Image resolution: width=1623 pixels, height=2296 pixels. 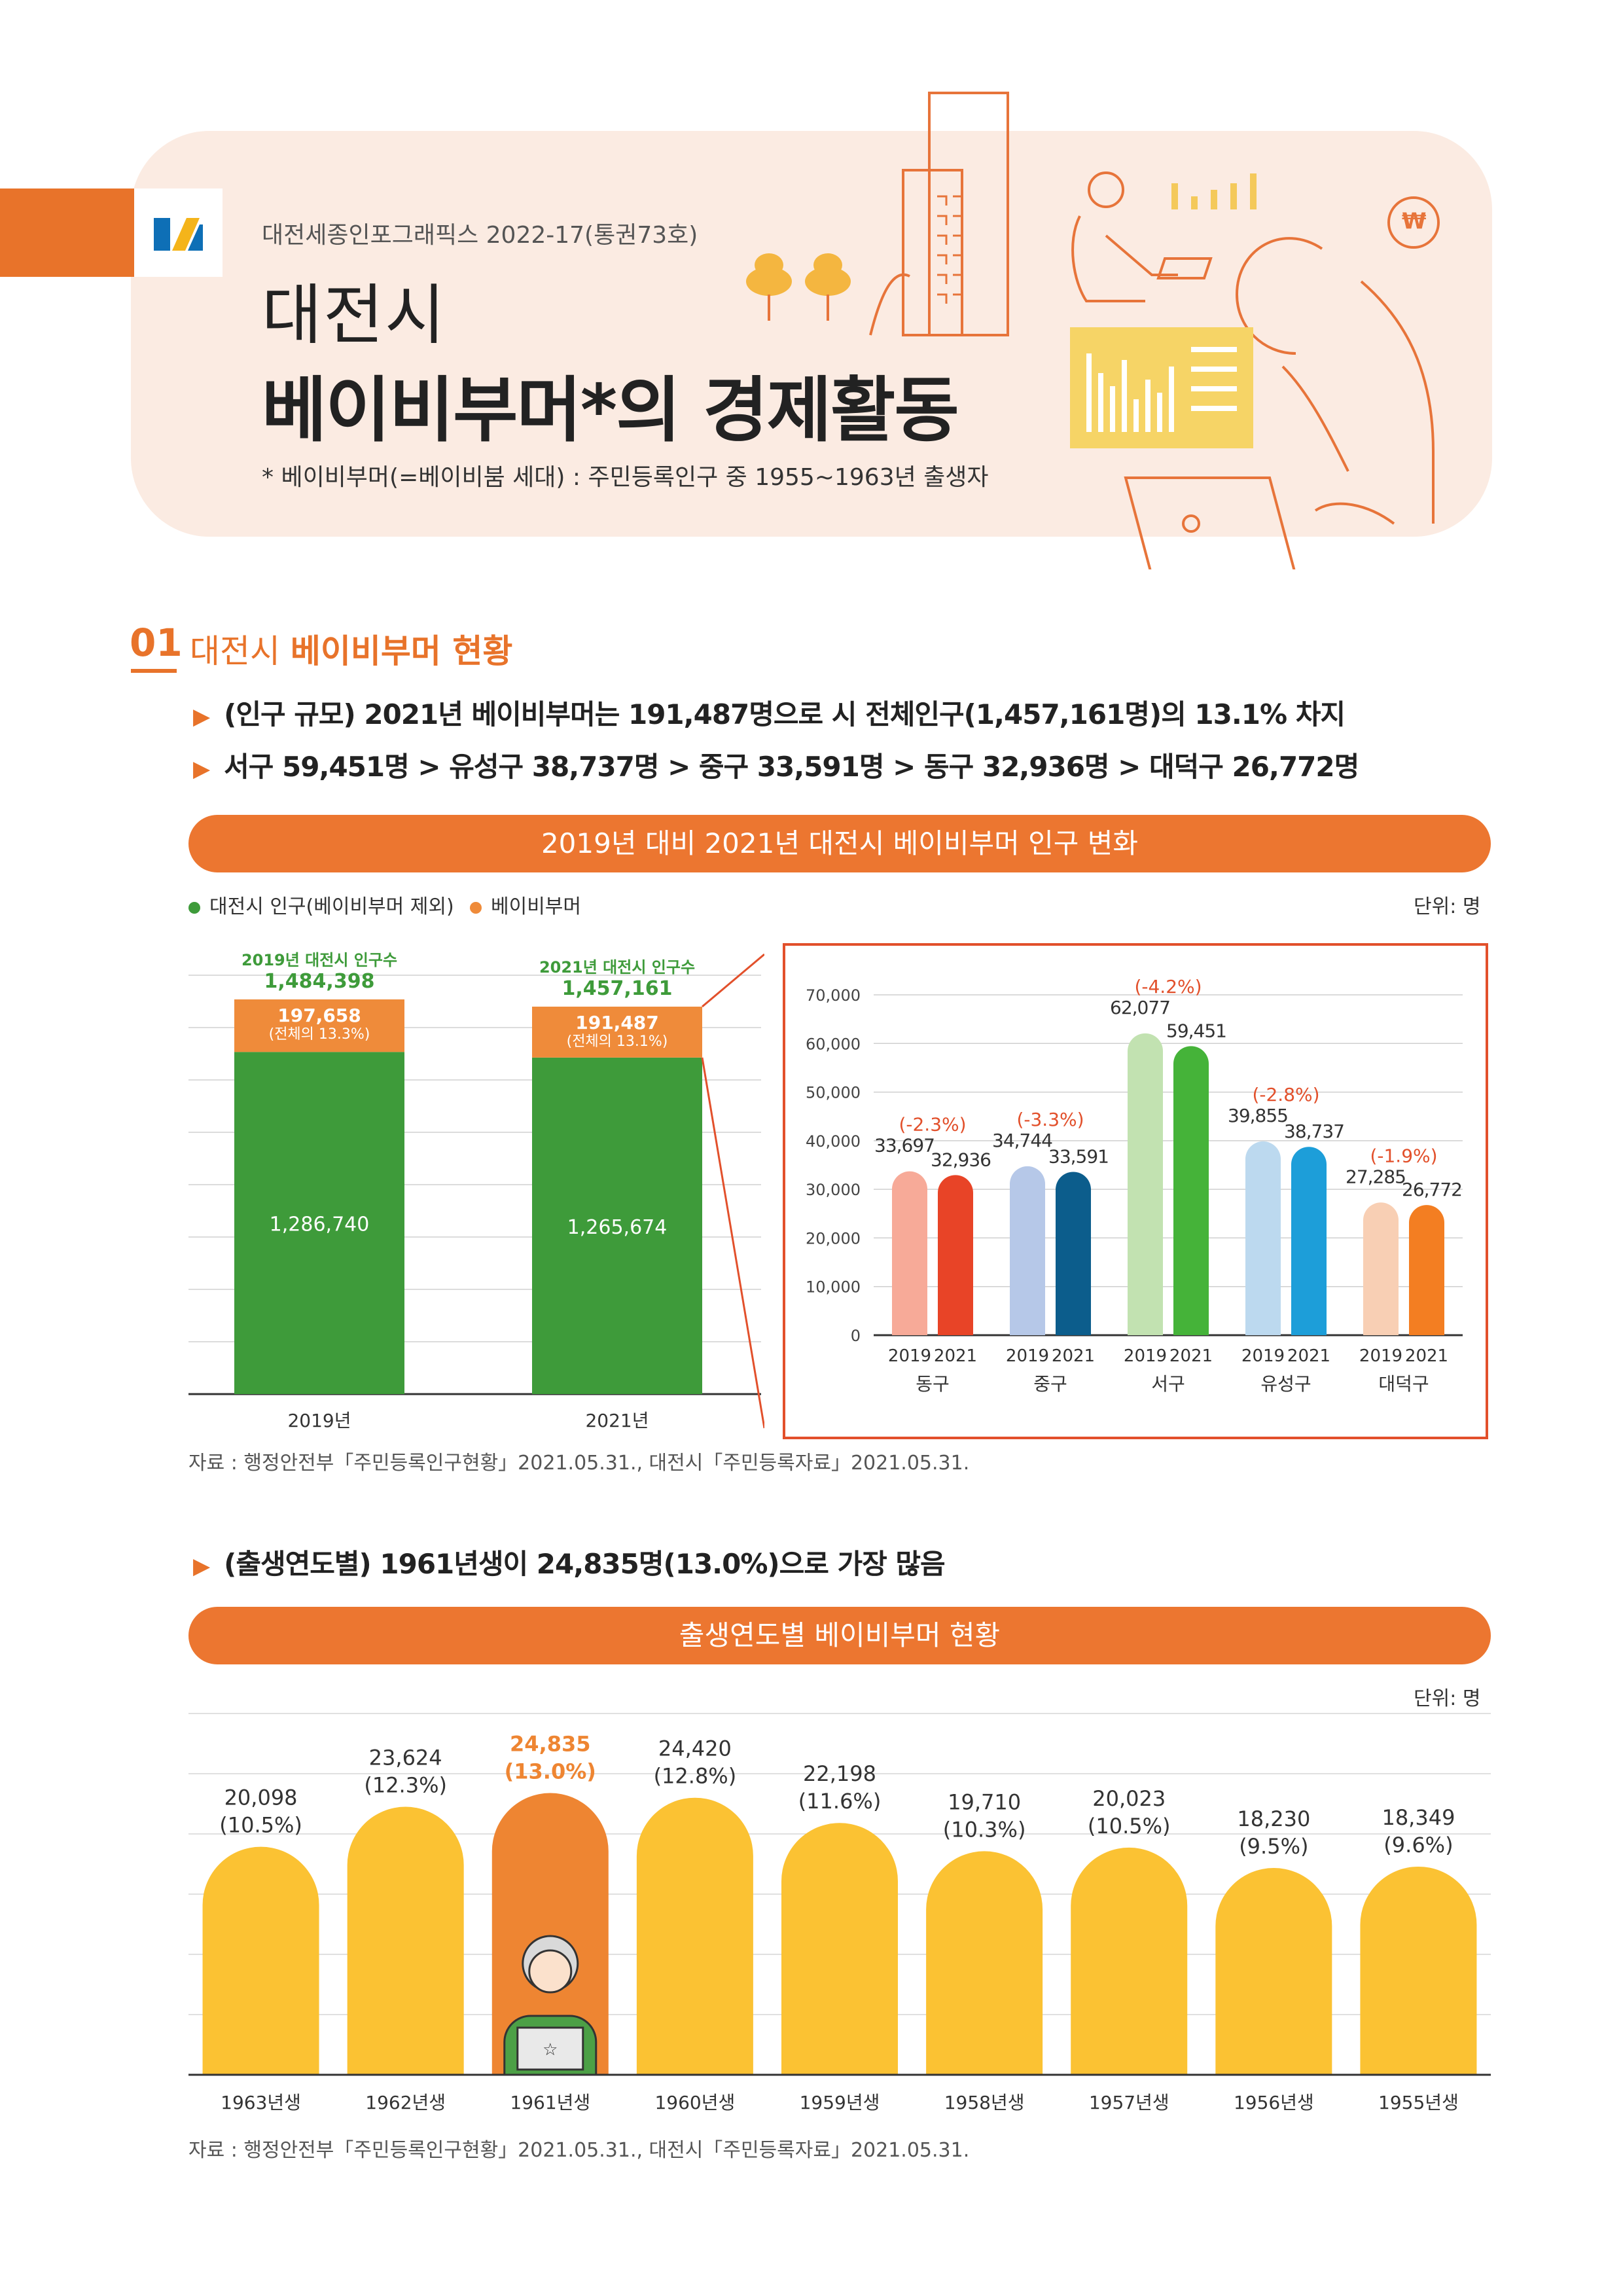 I want to click on y-tick-label: 50,000, so click(x=833, y=1093).